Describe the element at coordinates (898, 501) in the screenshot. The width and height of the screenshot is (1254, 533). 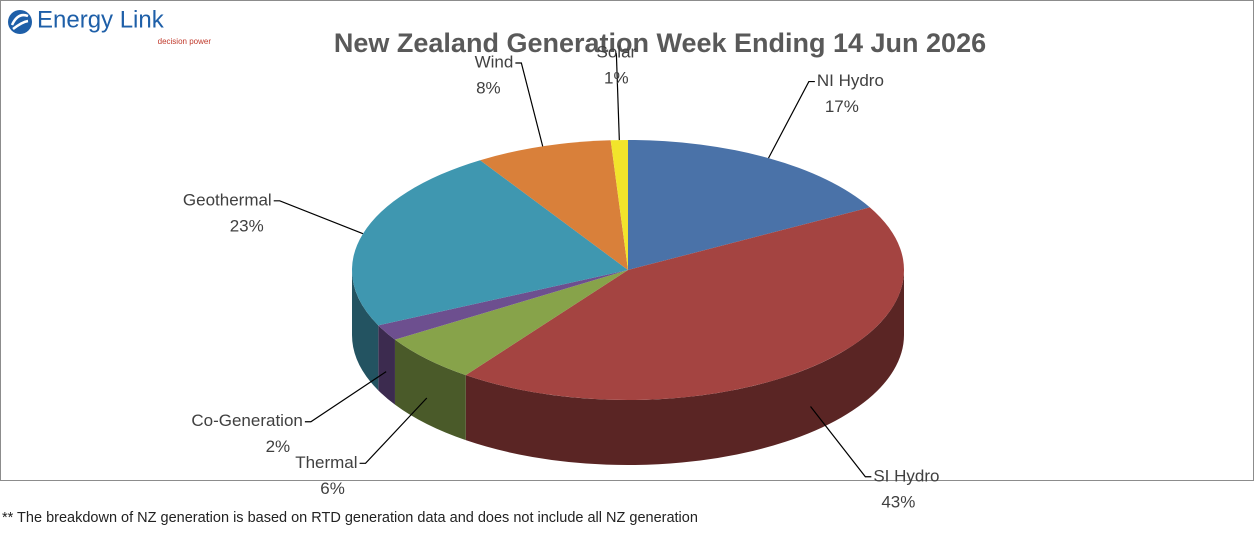
I see `value-label: 43%` at that location.